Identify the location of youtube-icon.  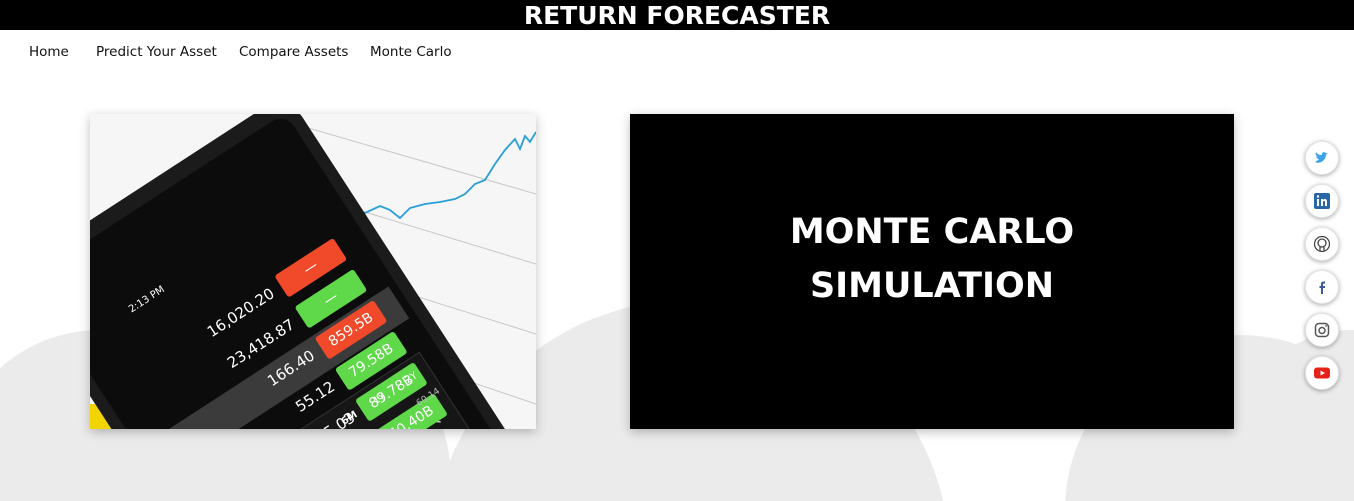
(1322, 373).